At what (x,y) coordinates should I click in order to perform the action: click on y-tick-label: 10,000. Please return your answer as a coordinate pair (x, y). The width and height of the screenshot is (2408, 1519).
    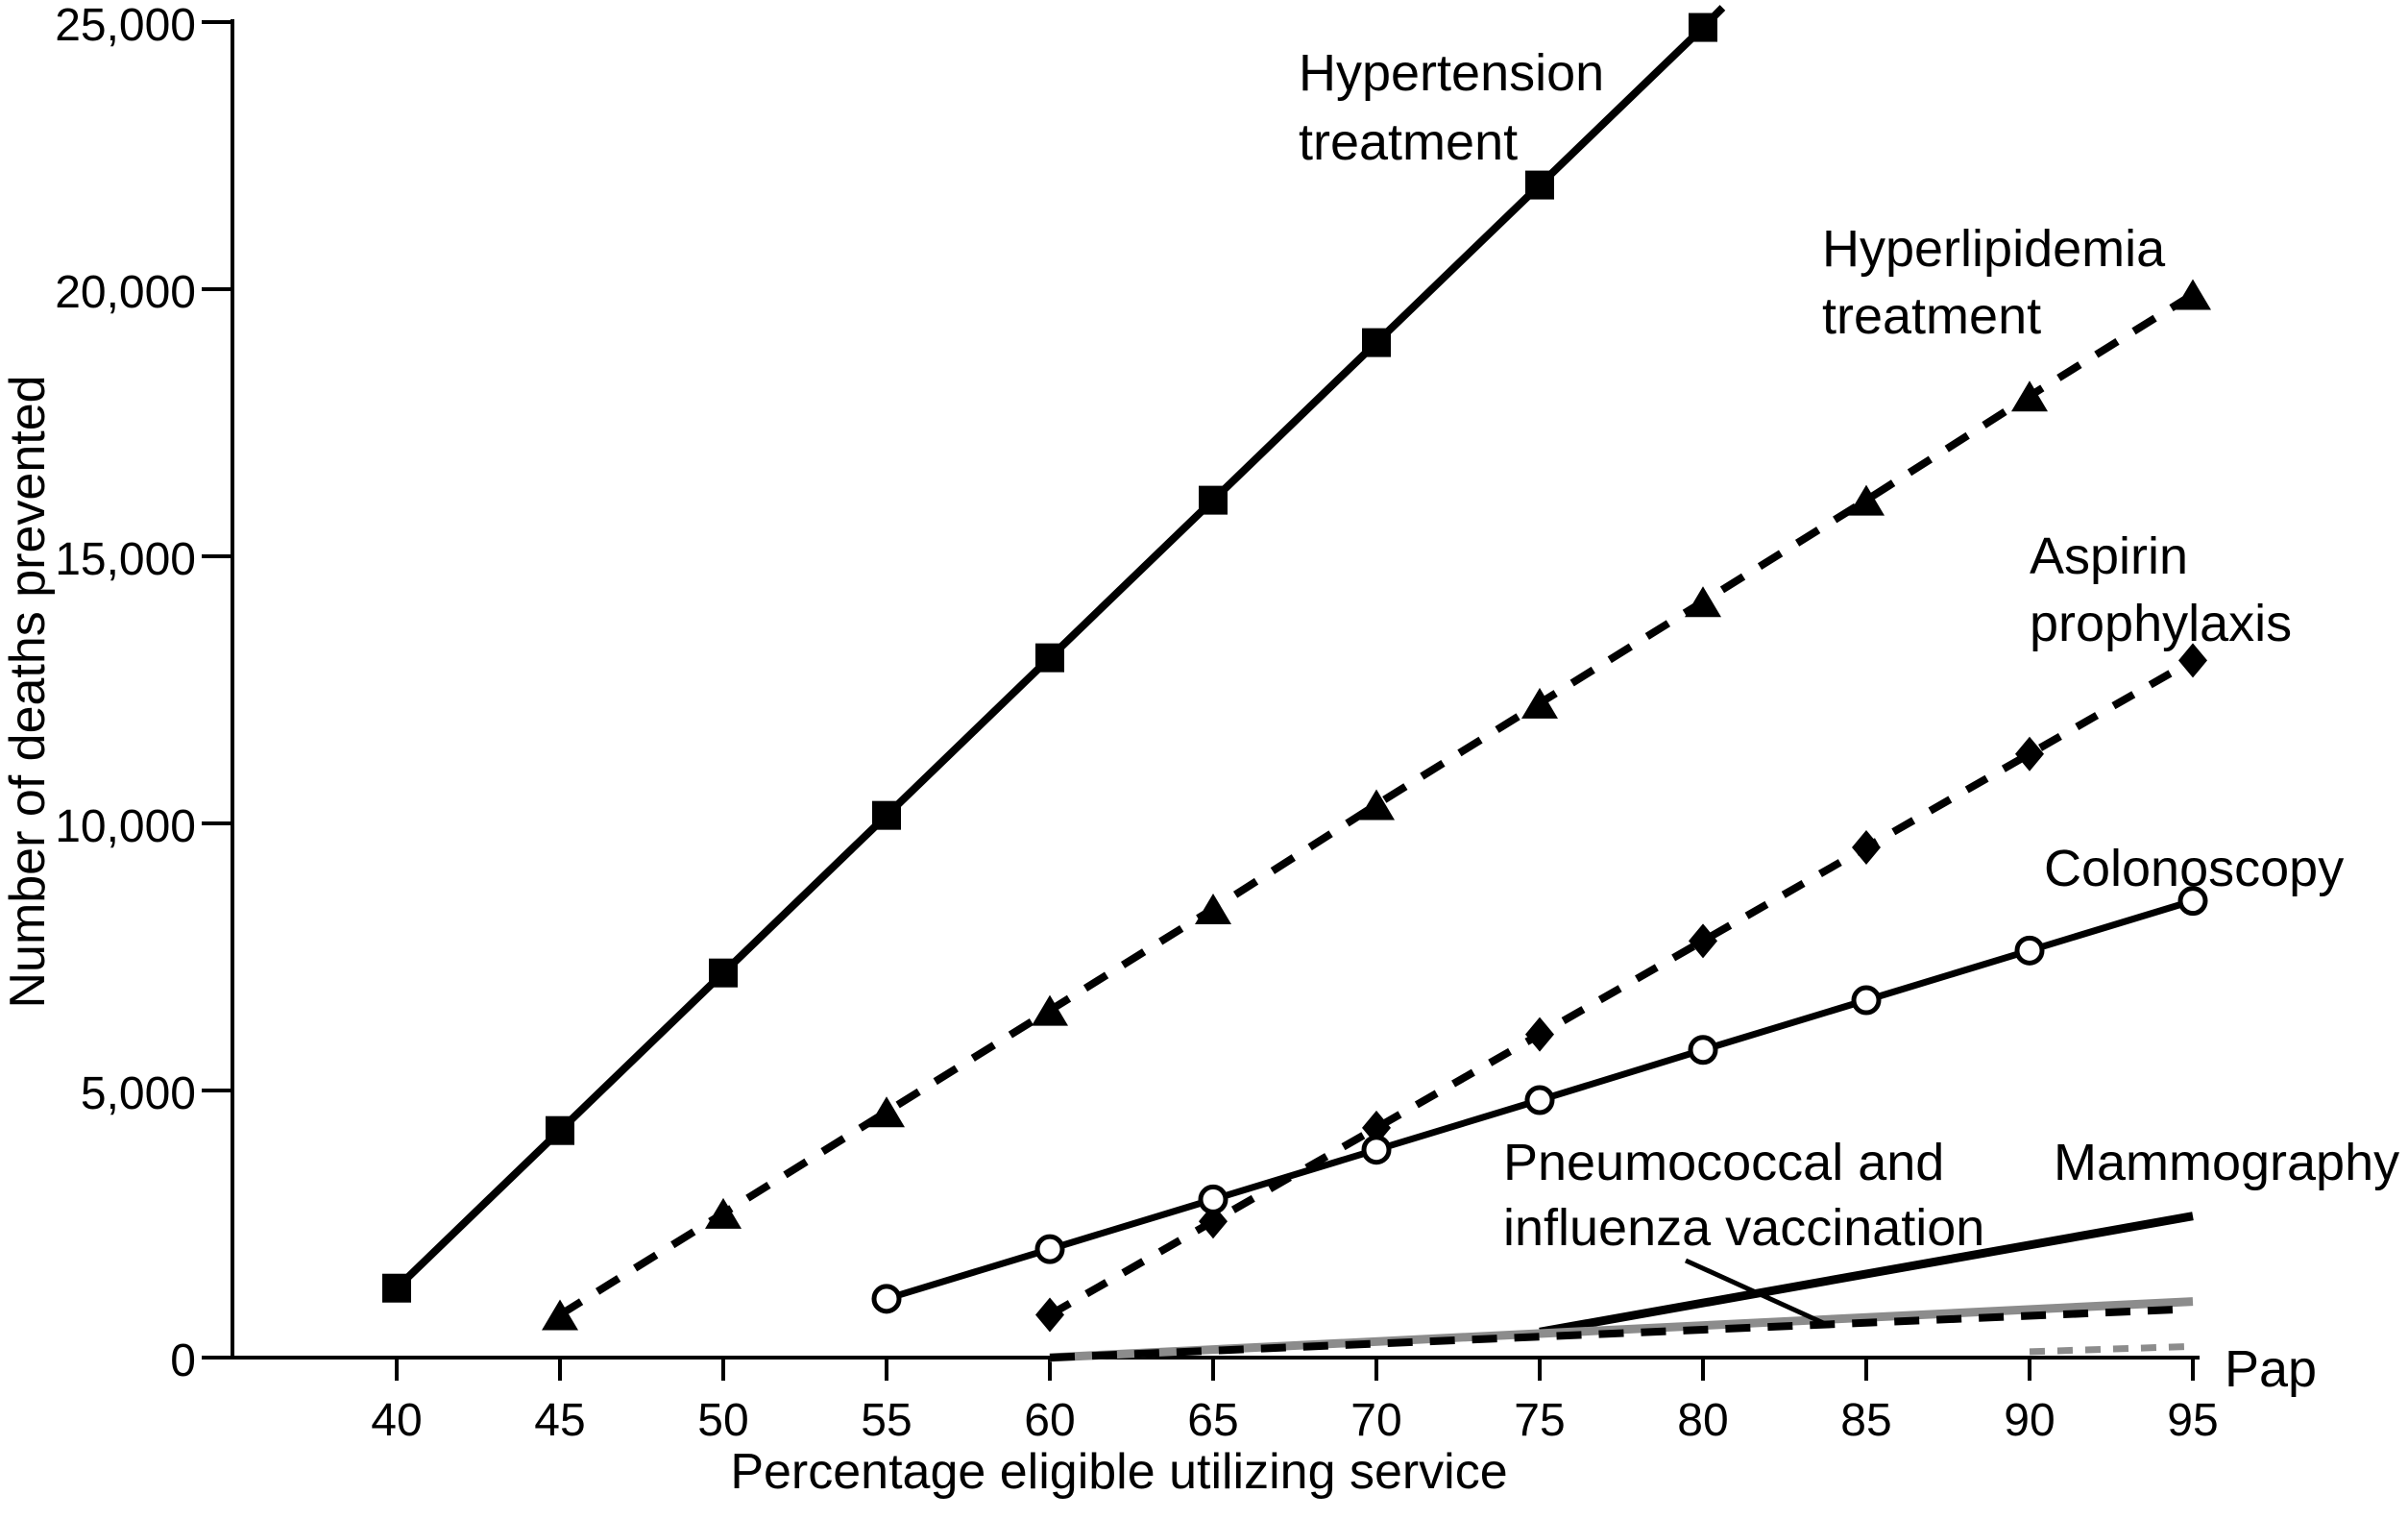
    Looking at the image, I should click on (125, 827).